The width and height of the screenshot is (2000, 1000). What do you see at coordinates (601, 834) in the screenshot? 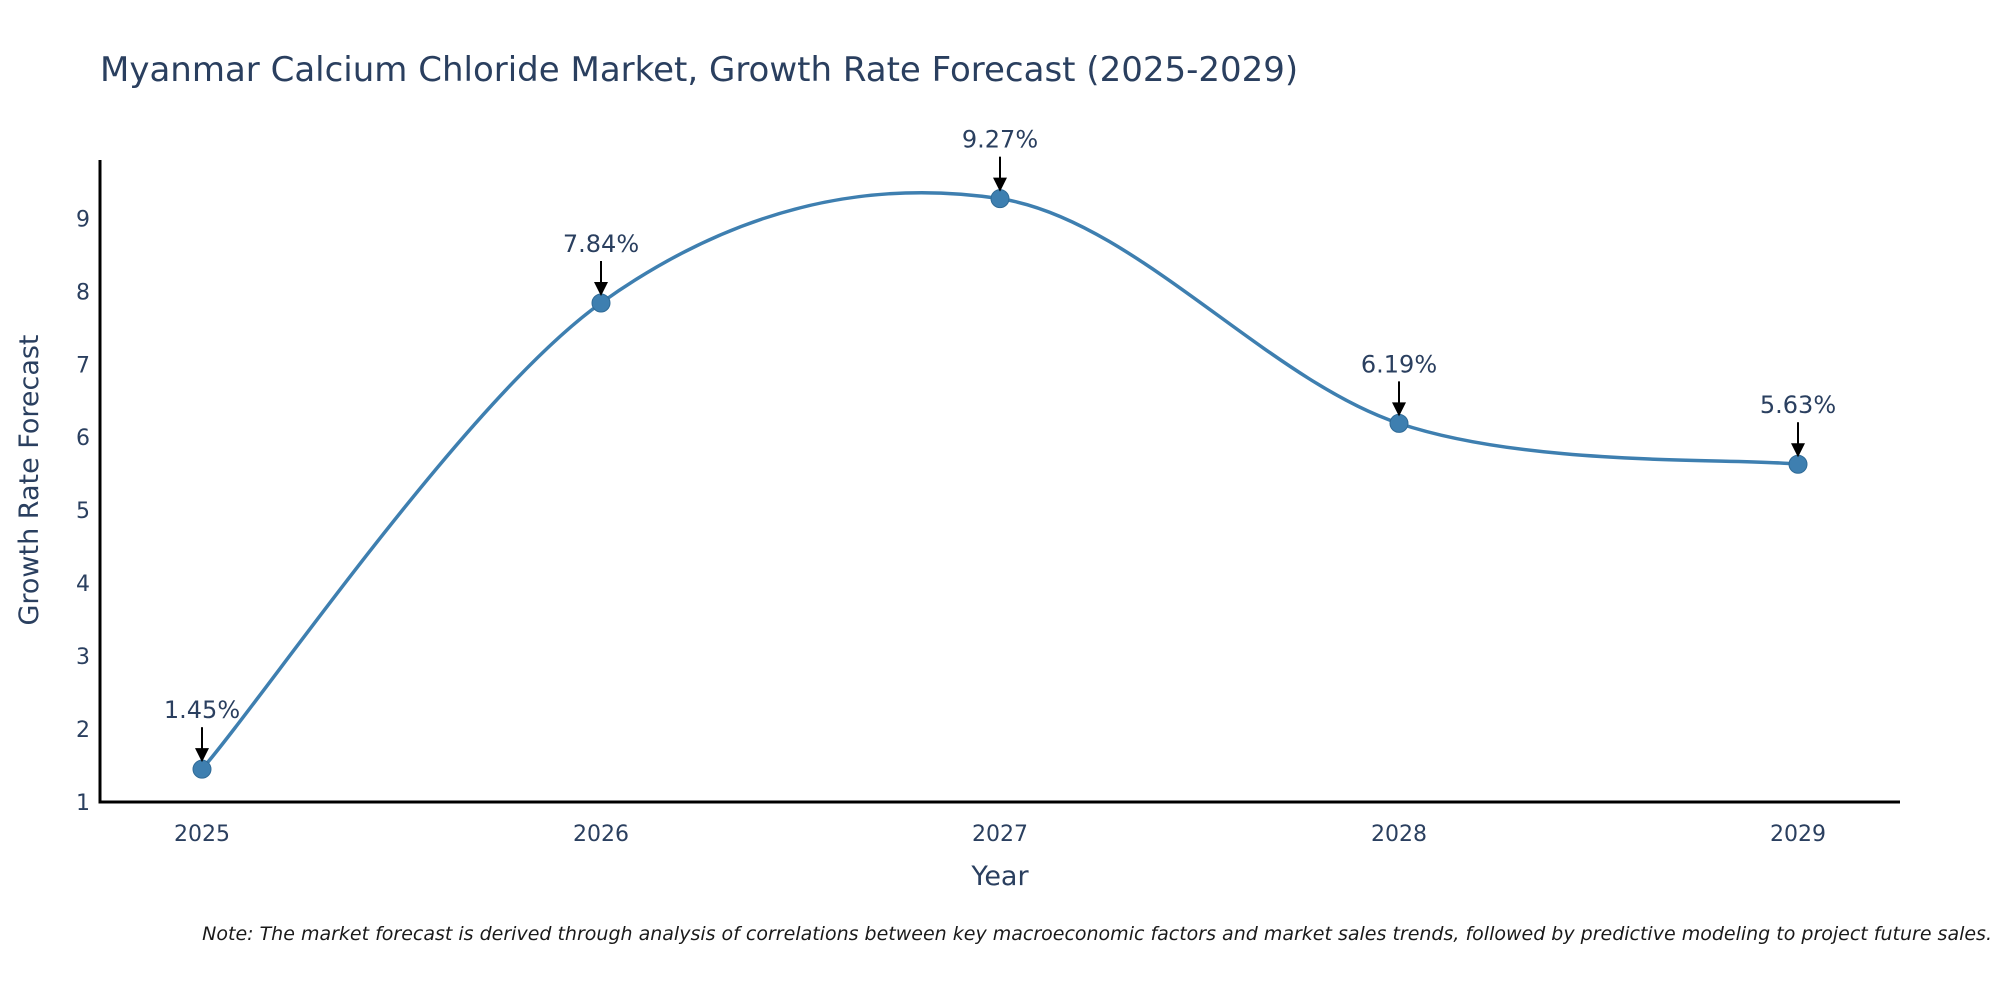
I see `x-tick-label: 2026` at bounding box center [601, 834].